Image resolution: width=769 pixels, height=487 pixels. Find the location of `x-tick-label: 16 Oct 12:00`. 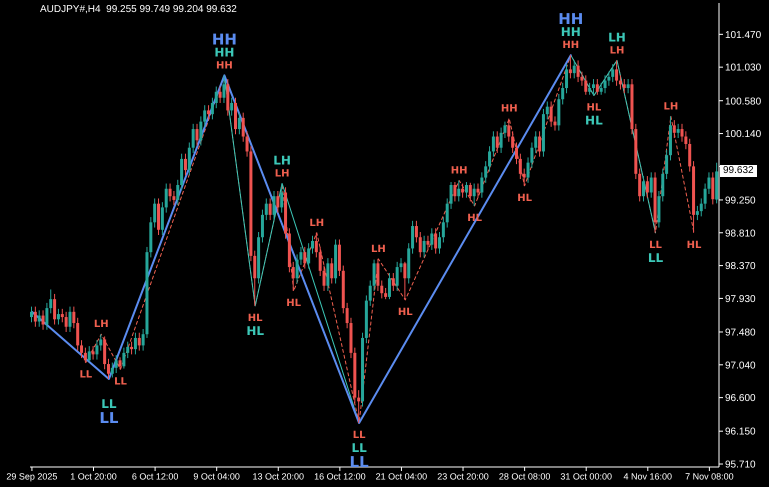

x-tick-label: 16 Oct 12:00 is located at coordinates (340, 476).